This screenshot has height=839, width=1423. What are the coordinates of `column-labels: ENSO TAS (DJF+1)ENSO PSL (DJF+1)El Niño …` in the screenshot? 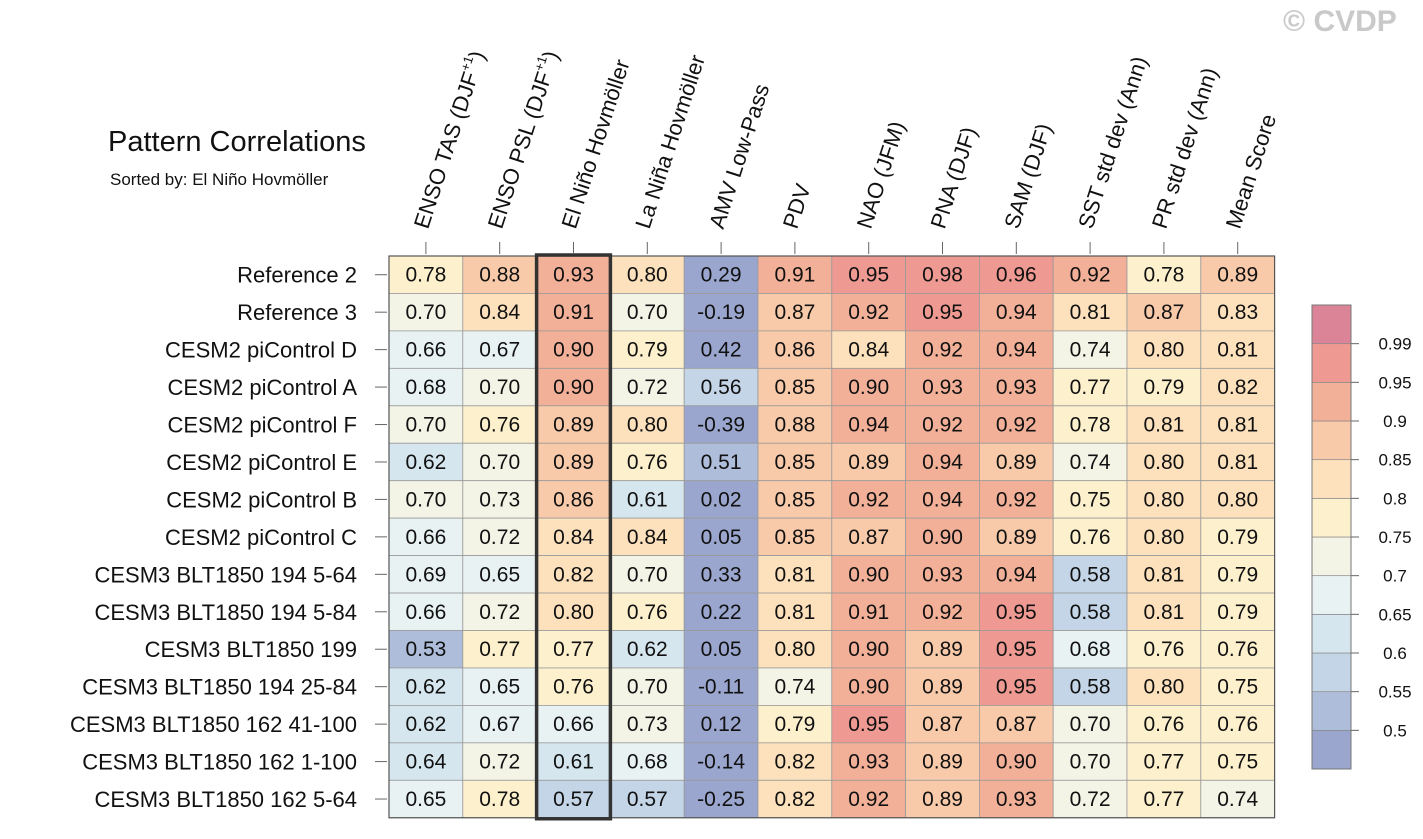 It's located at (844, 139).